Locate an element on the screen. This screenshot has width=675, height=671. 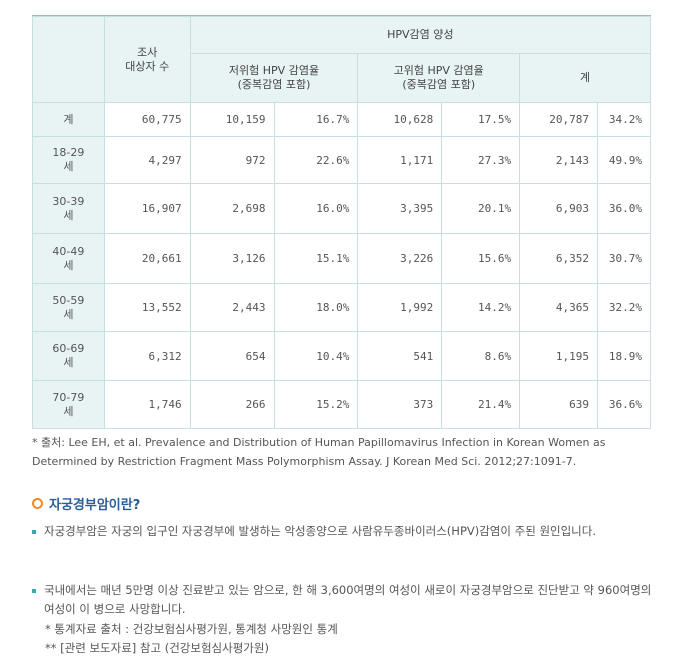
high-risk-count: 1,171 is located at coordinates (400, 160).